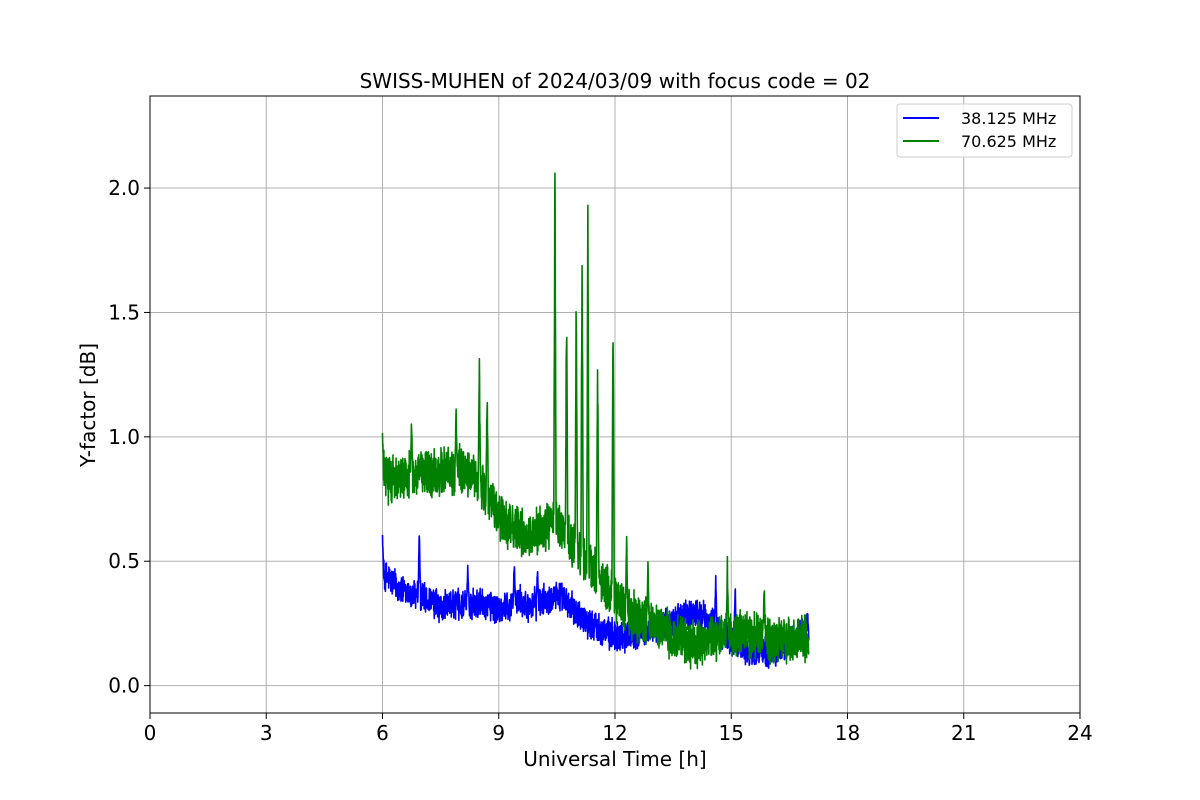  I want to click on legend-label-38-mhz: 38.125 MHz, so click(1008, 118).